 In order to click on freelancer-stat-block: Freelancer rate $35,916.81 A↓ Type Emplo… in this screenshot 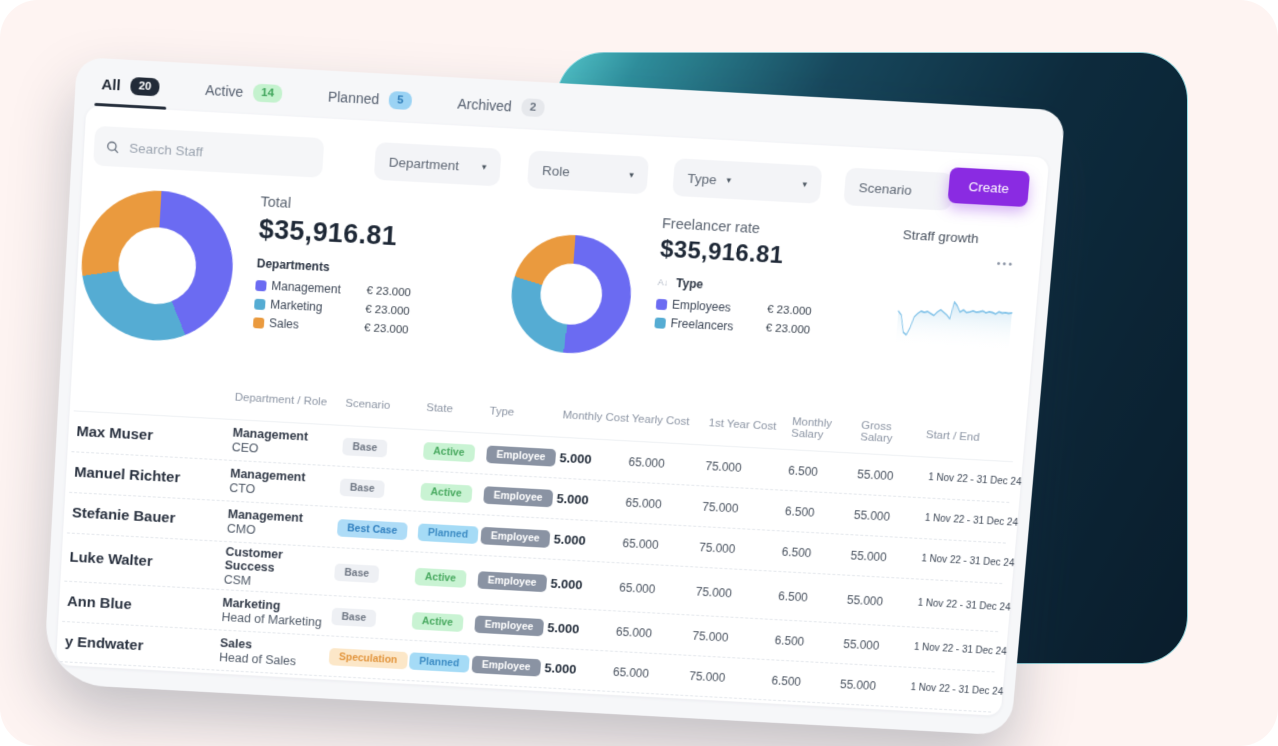, I will do `click(763, 277)`.